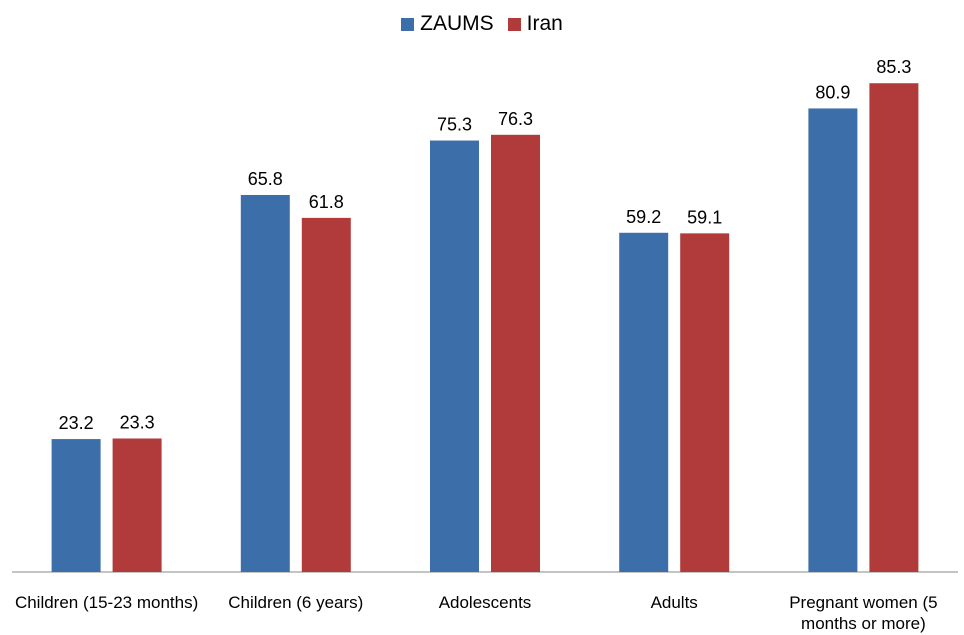  What do you see at coordinates (514, 24) in the screenshot?
I see `legend-swatch-iran` at bounding box center [514, 24].